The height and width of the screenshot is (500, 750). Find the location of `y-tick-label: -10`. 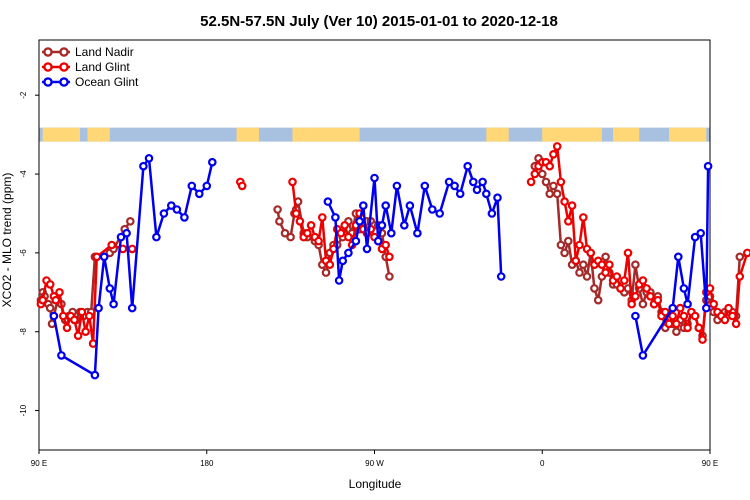

y-tick-label: -10 is located at coordinates (23, 410).